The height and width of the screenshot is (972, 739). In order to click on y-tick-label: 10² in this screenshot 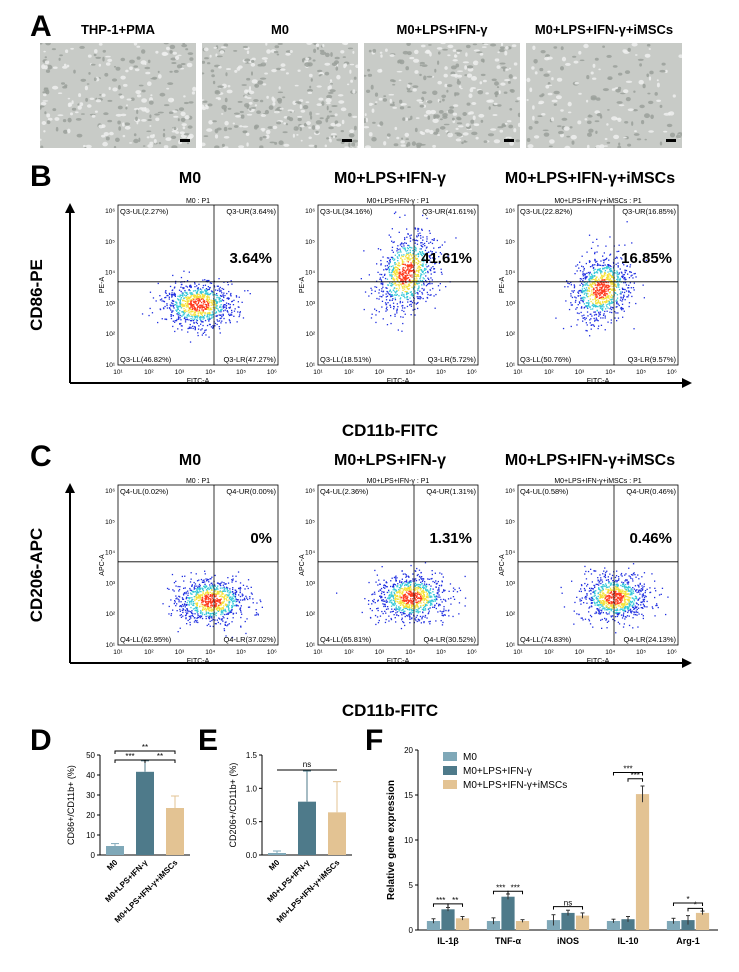, I will do `click(111, 334)`.